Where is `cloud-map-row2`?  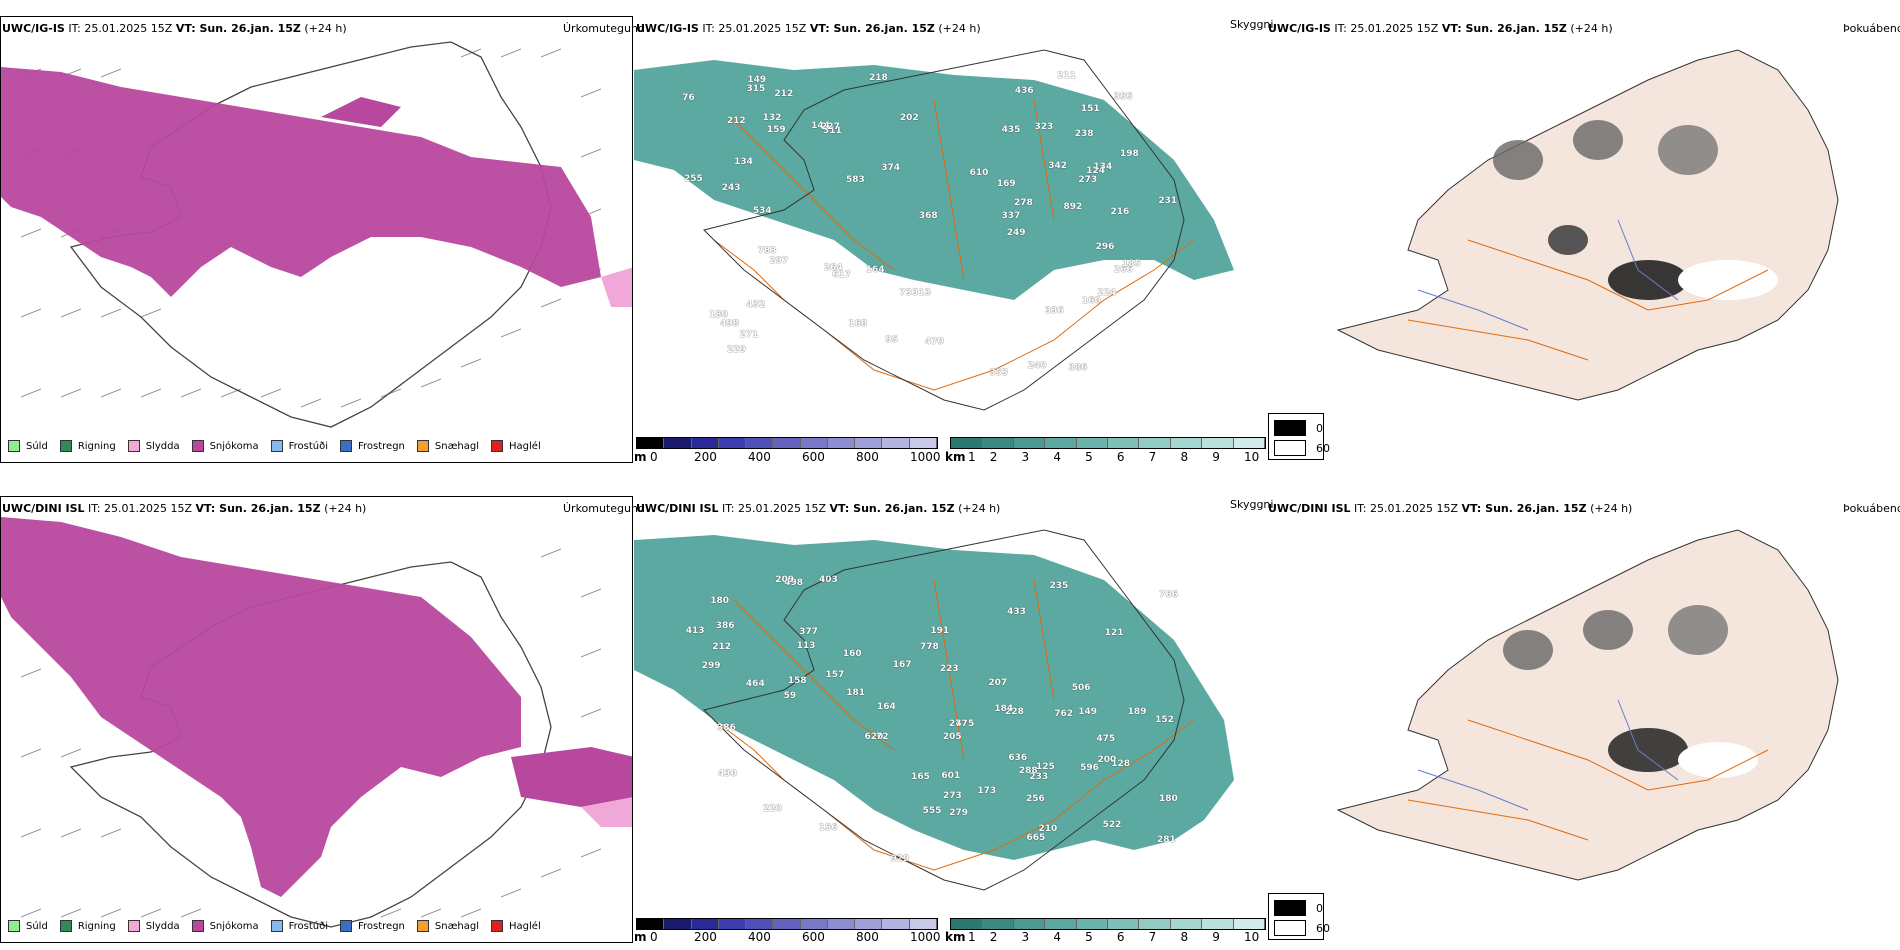 cloud-map-row2 is located at coordinates (952, 717).